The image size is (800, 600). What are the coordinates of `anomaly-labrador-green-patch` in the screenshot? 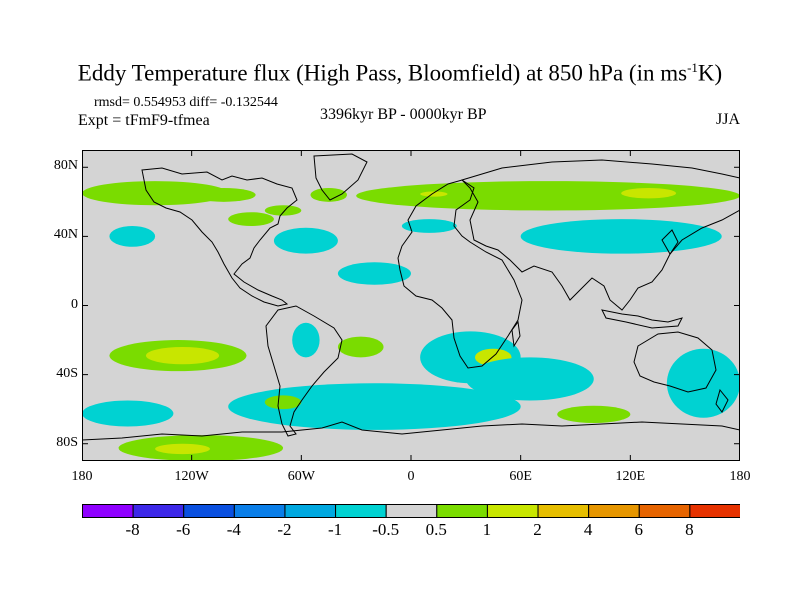 It's located at (283, 210).